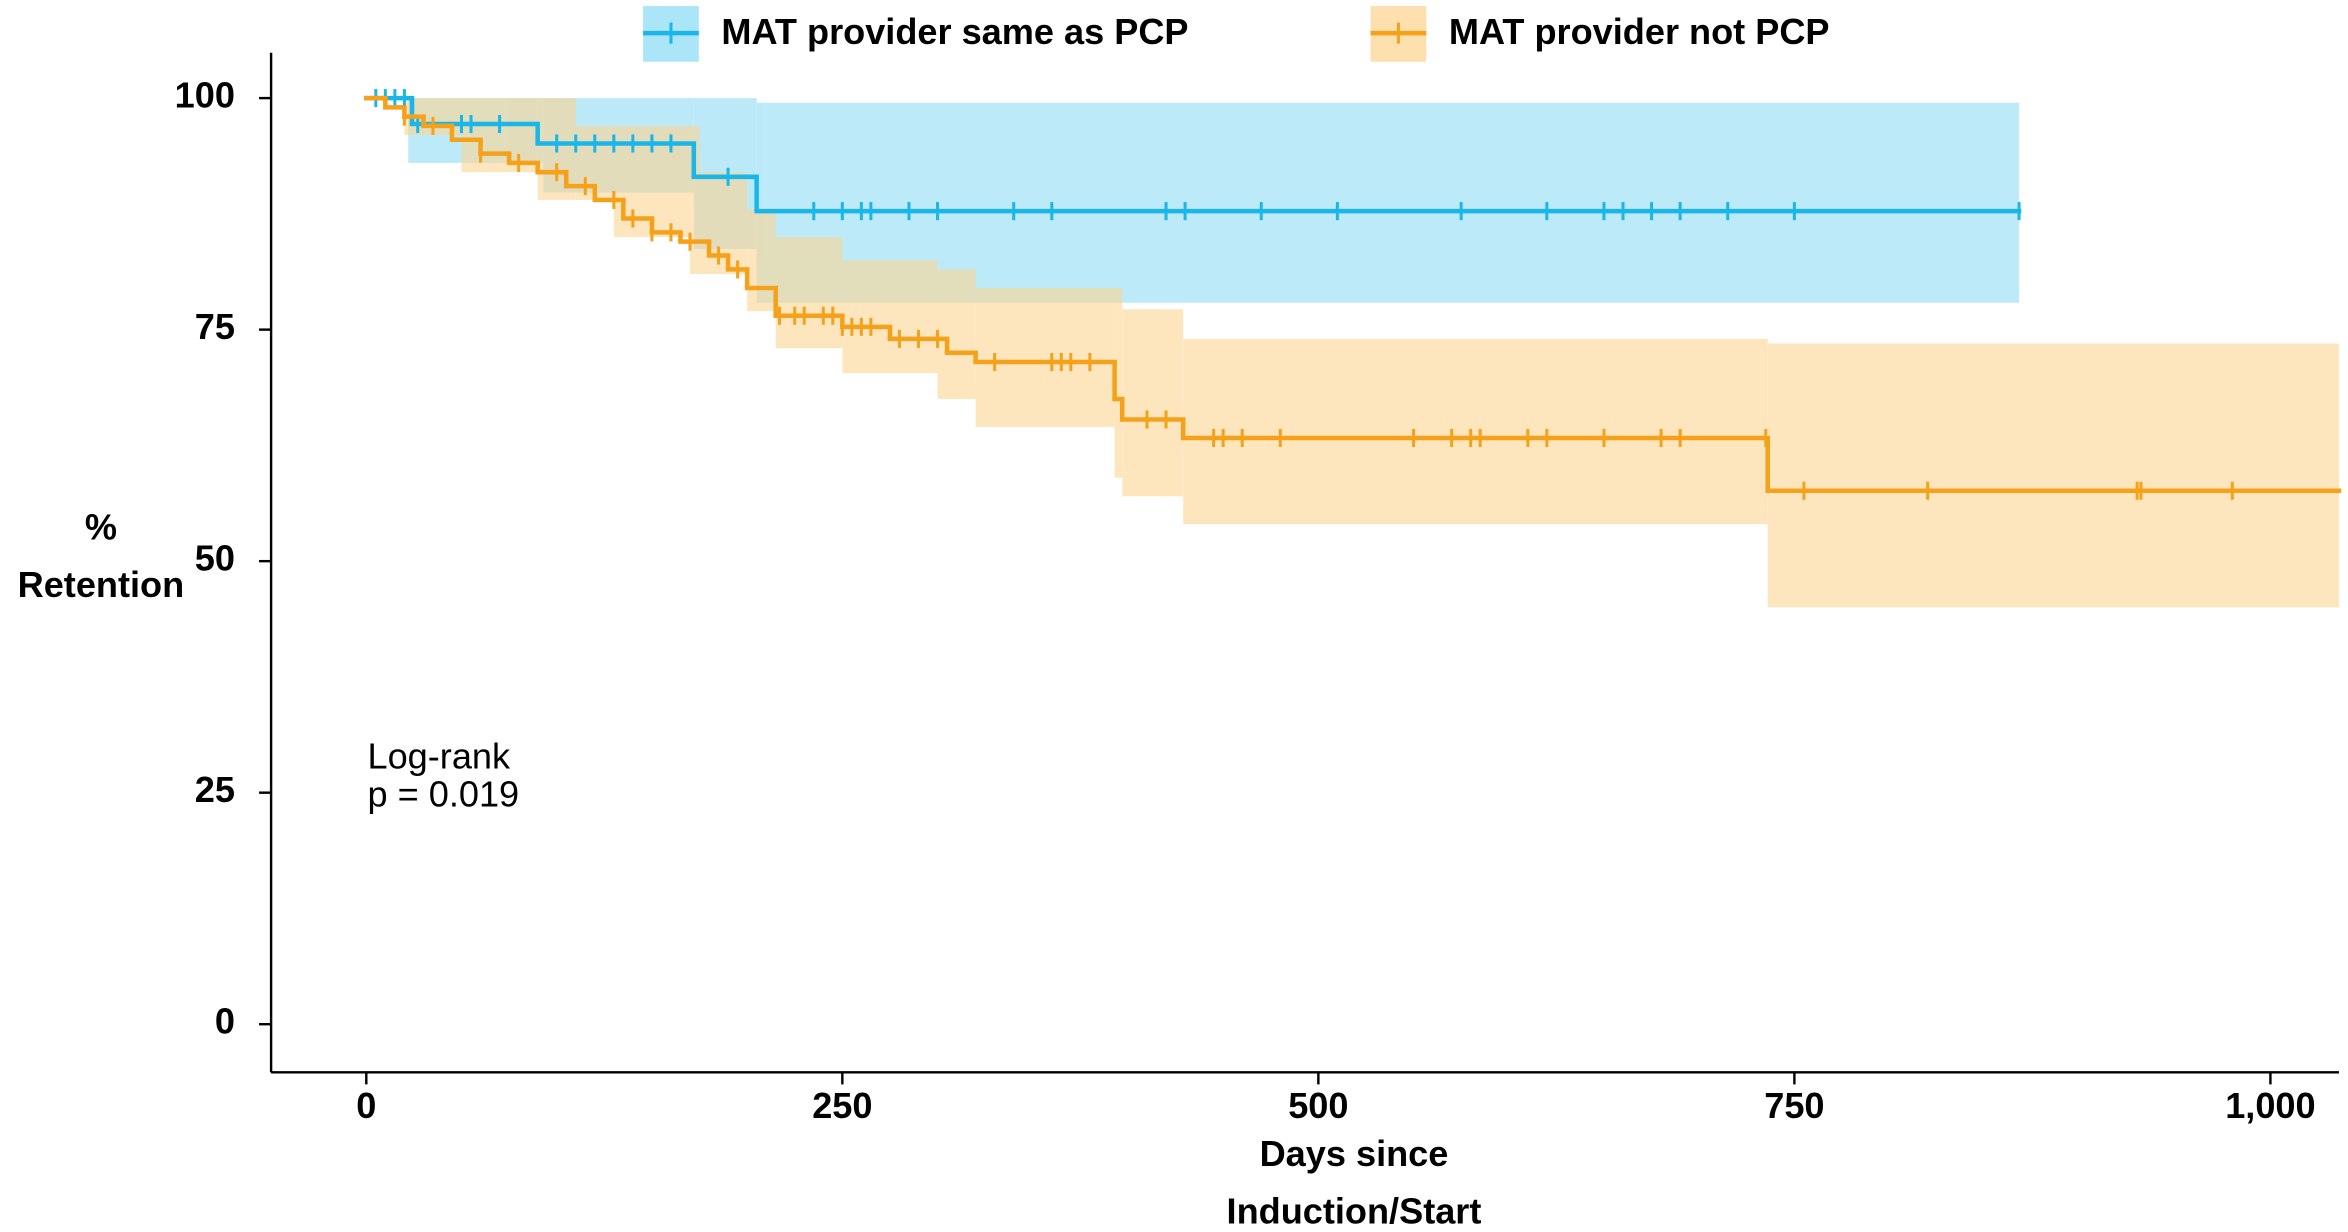  Describe the element at coordinates (215, 326) in the screenshot. I see `y-tick-label: 75` at that location.